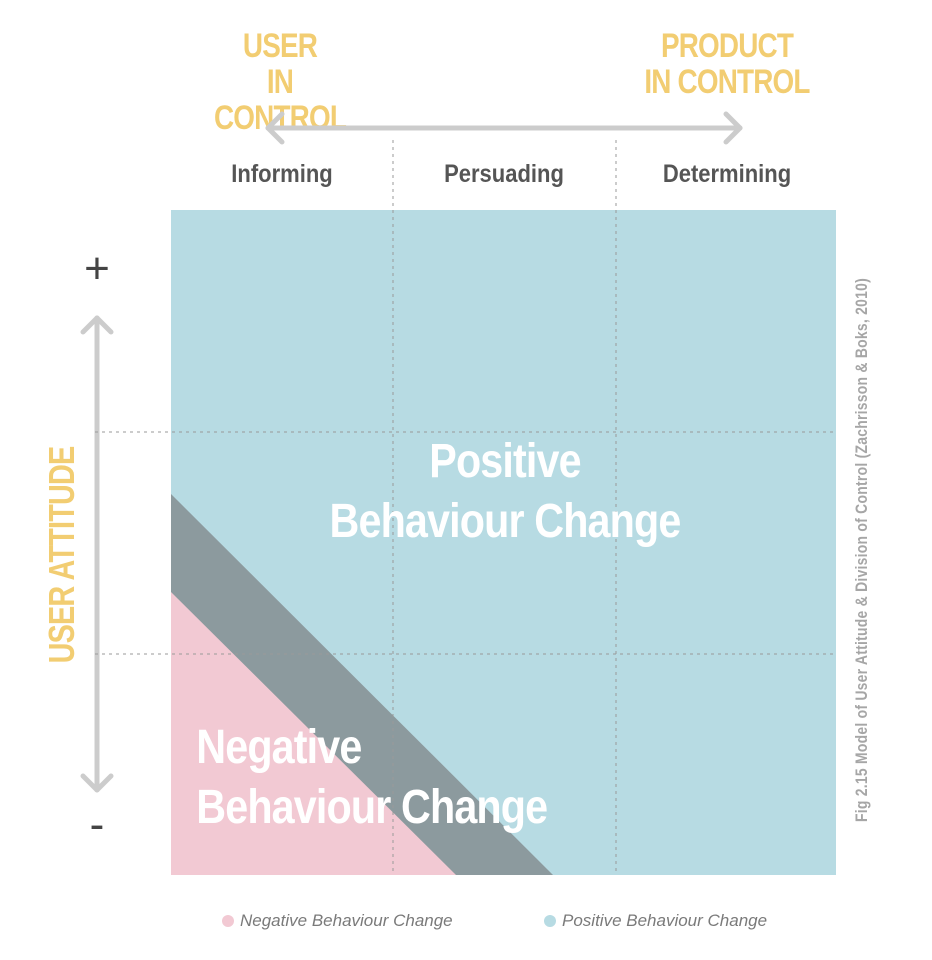 The width and height of the screenshot is (932, 960). I want to click on vertical-double-arrow, so click(97, 554).